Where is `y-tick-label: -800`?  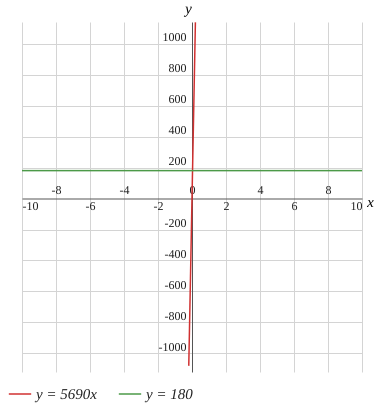
y-tick-label: -800 is located at coordinates (175, 315).